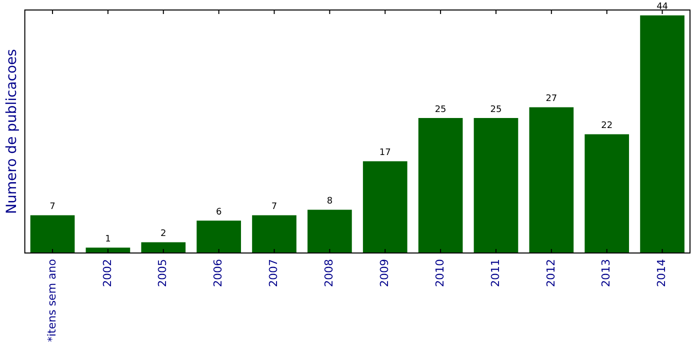 This screenshot has height=348, width=699. Describe the element at coordinates (108, 239) in the screenshot. I see `data-label: 1` at that location.